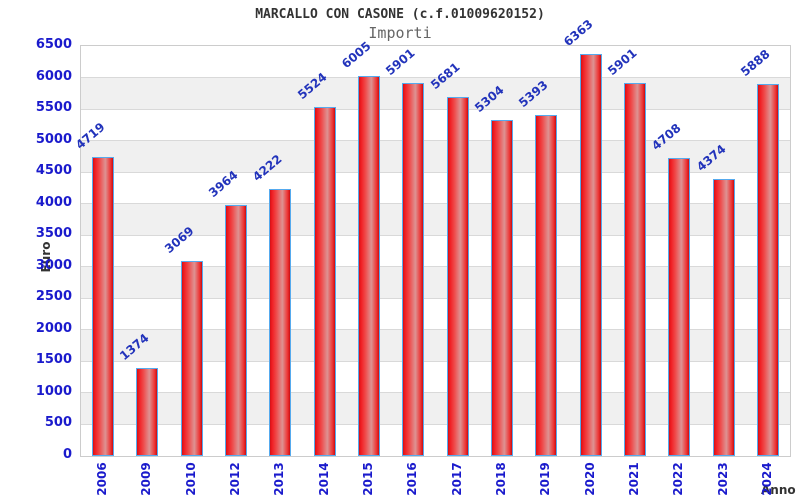 This screenshot has height=500, width=800. I want to click on x-tick-label: 2012, so click(235, 479).